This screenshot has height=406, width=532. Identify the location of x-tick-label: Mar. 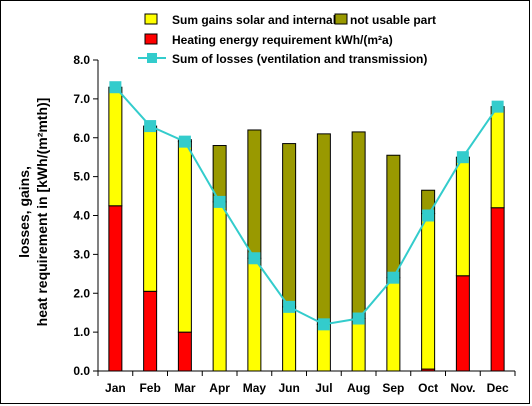
(185, 388).